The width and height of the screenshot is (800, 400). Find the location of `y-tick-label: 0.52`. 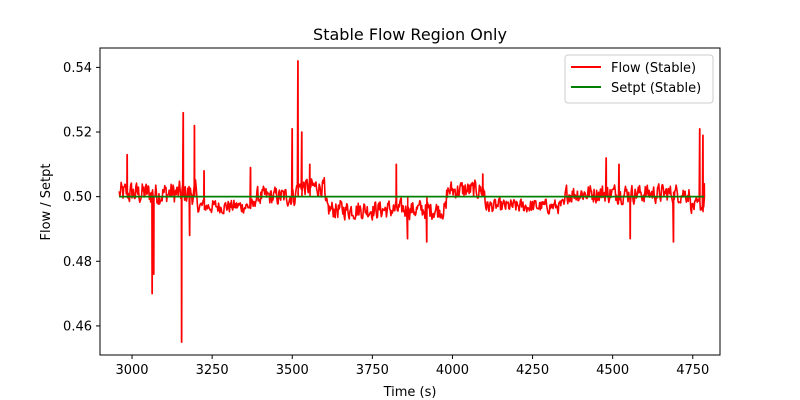

y-tick-label: 0.52 is located at coordinates (77, 133).